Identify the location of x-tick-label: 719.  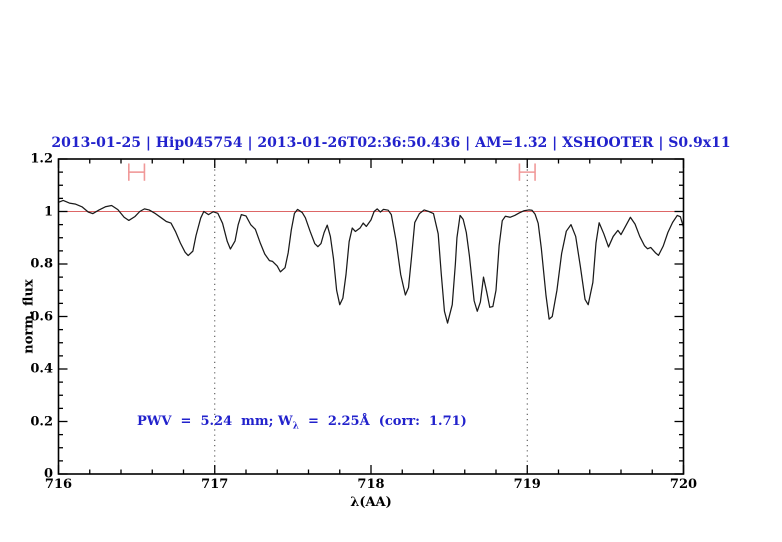
(527, 484).